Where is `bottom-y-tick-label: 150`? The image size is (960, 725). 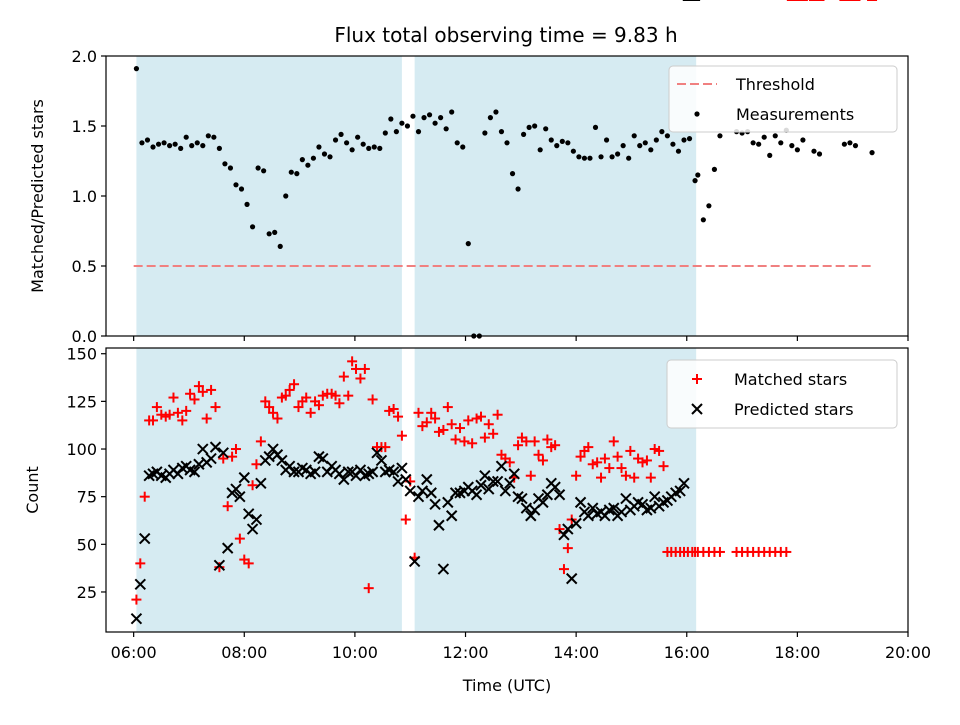 bottom-y-tick-label: 150 is located at coordinates (81, 354).